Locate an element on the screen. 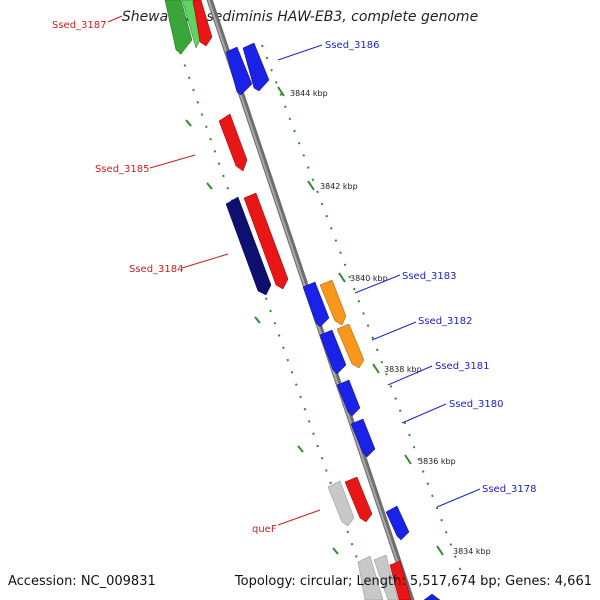 The image size is (600, 600). gene-partial-bottom is located at coordinates (399, 577).